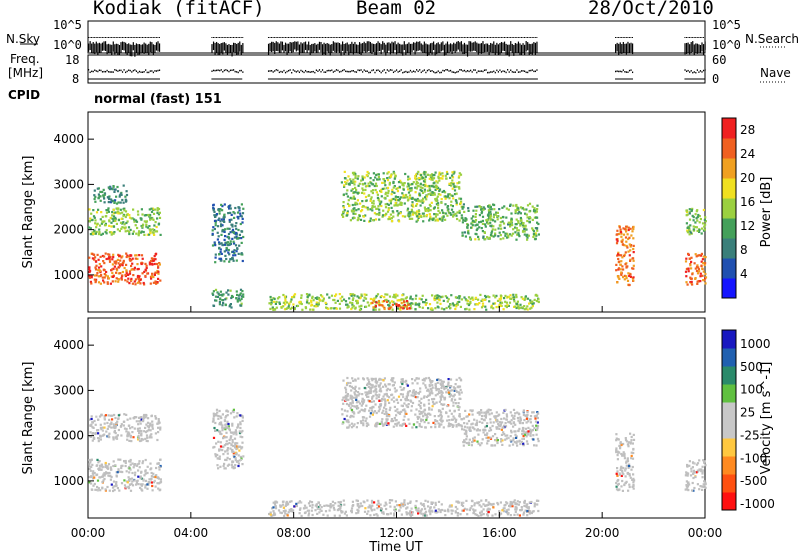 The image size is (800, 554). What do you see at coordinates (67, 25) in the screenshot?
I see `nsky-tick-top: 10^5` at bounding box center [67, 25].